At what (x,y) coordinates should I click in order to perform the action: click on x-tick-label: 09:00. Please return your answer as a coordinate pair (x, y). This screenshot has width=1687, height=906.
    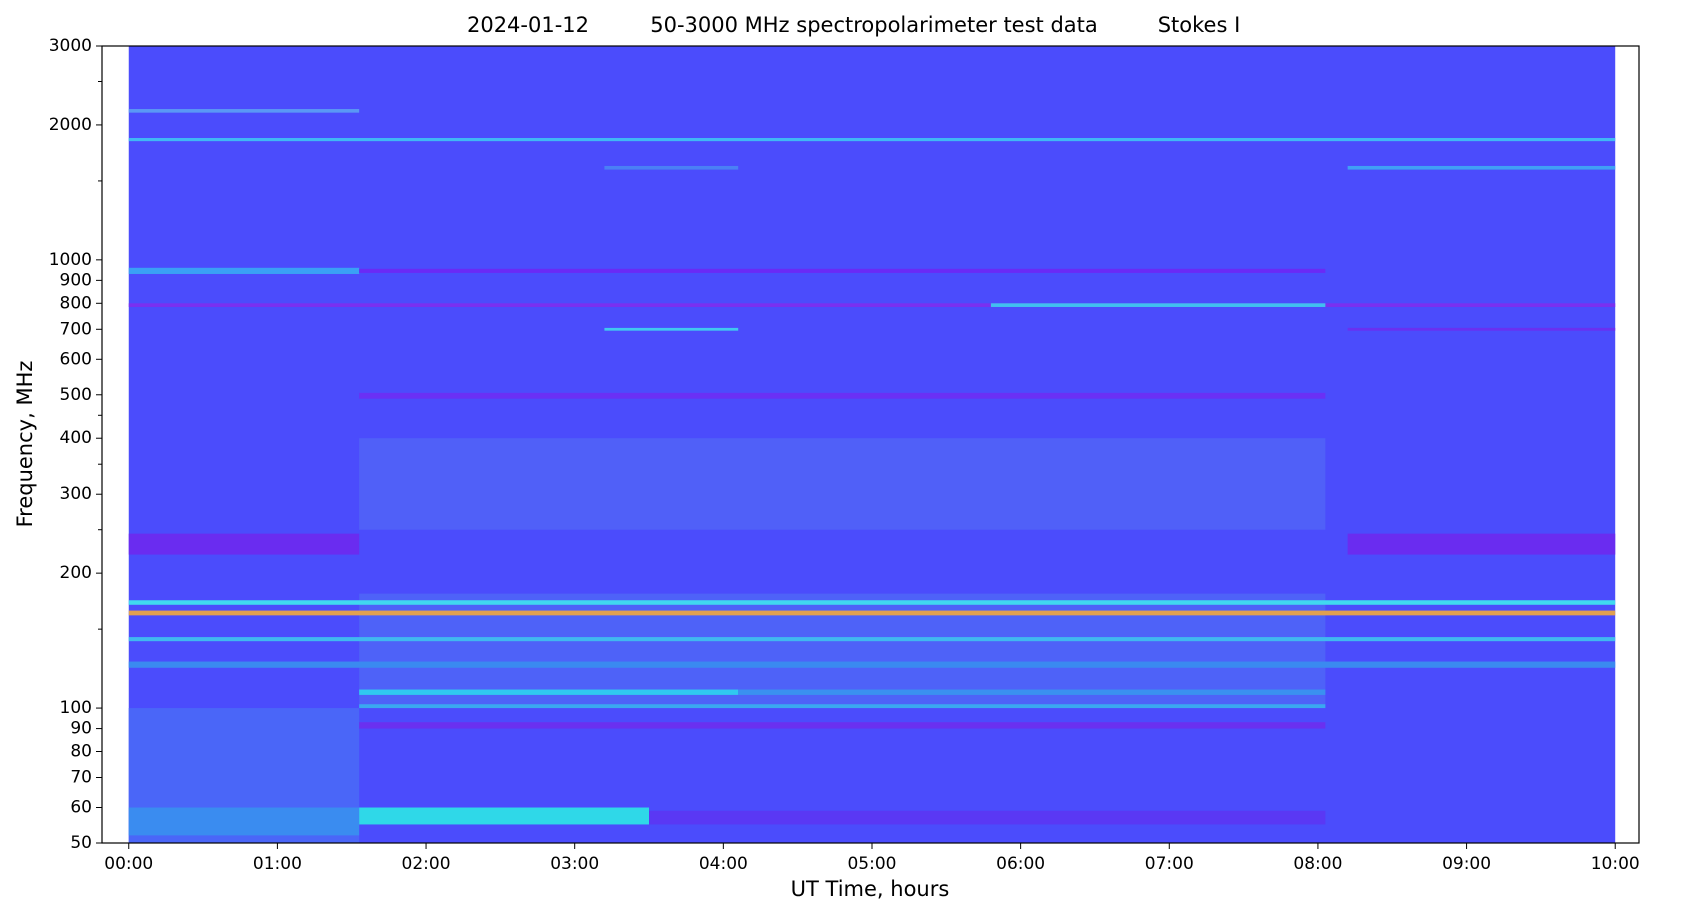
    Looking at the image, I should click on (1466, 864).